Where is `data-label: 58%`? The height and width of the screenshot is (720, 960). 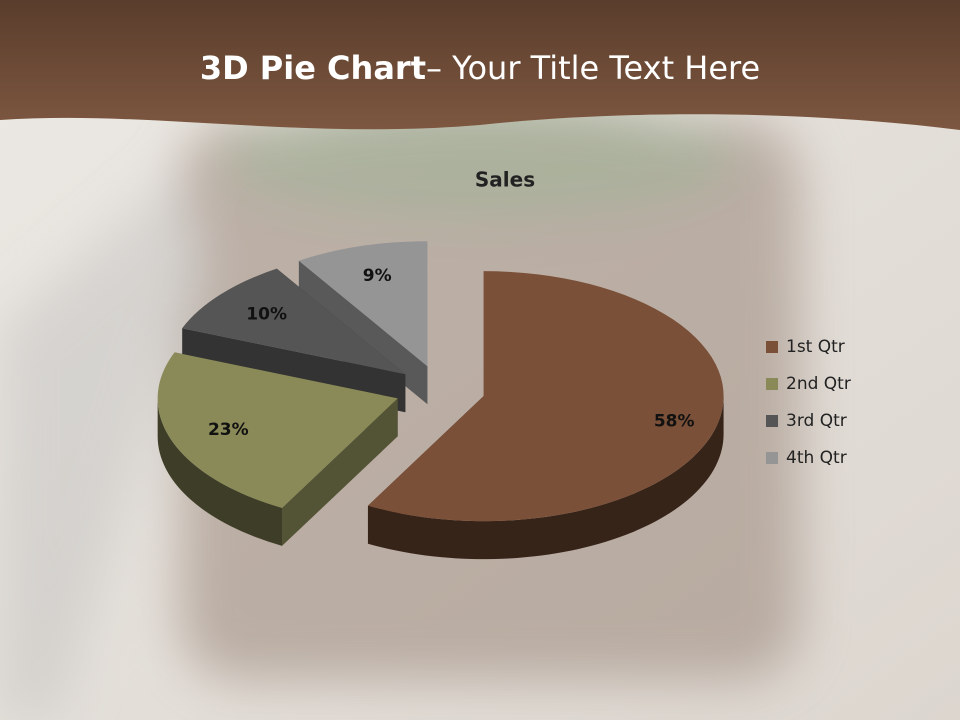
data-label: 58% is located at coordinates (674, 422).